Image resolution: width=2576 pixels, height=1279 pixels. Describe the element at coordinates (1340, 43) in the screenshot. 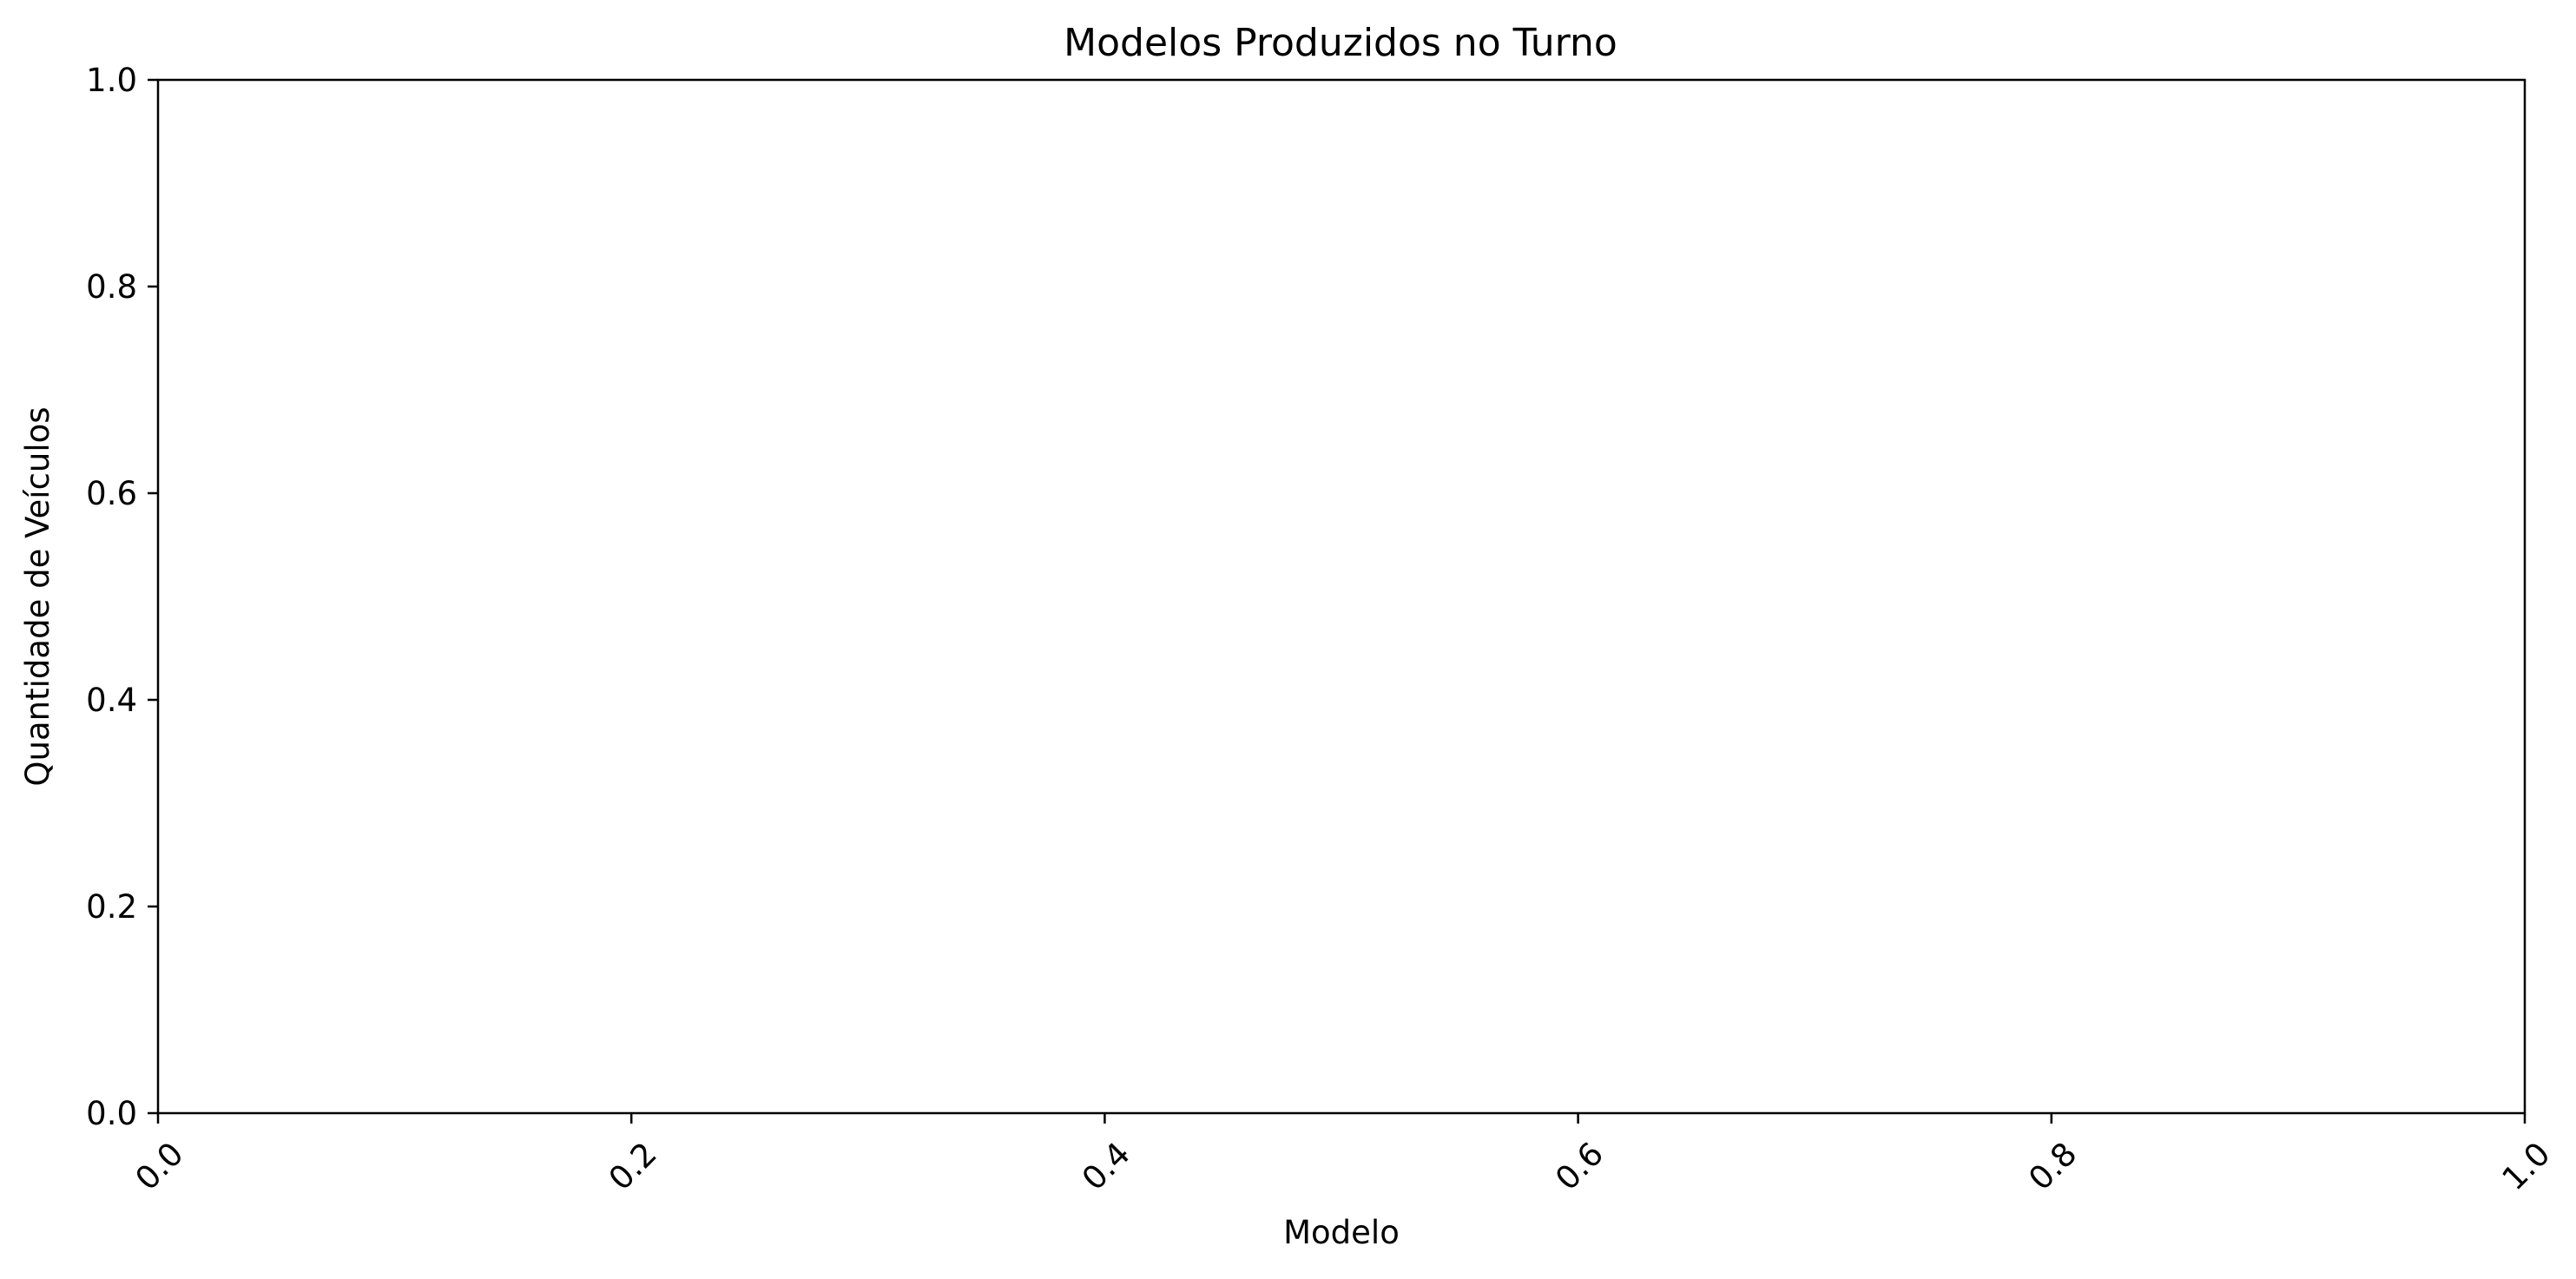

I see `chart-title: Modelos Produzidos no Turno` at that location.